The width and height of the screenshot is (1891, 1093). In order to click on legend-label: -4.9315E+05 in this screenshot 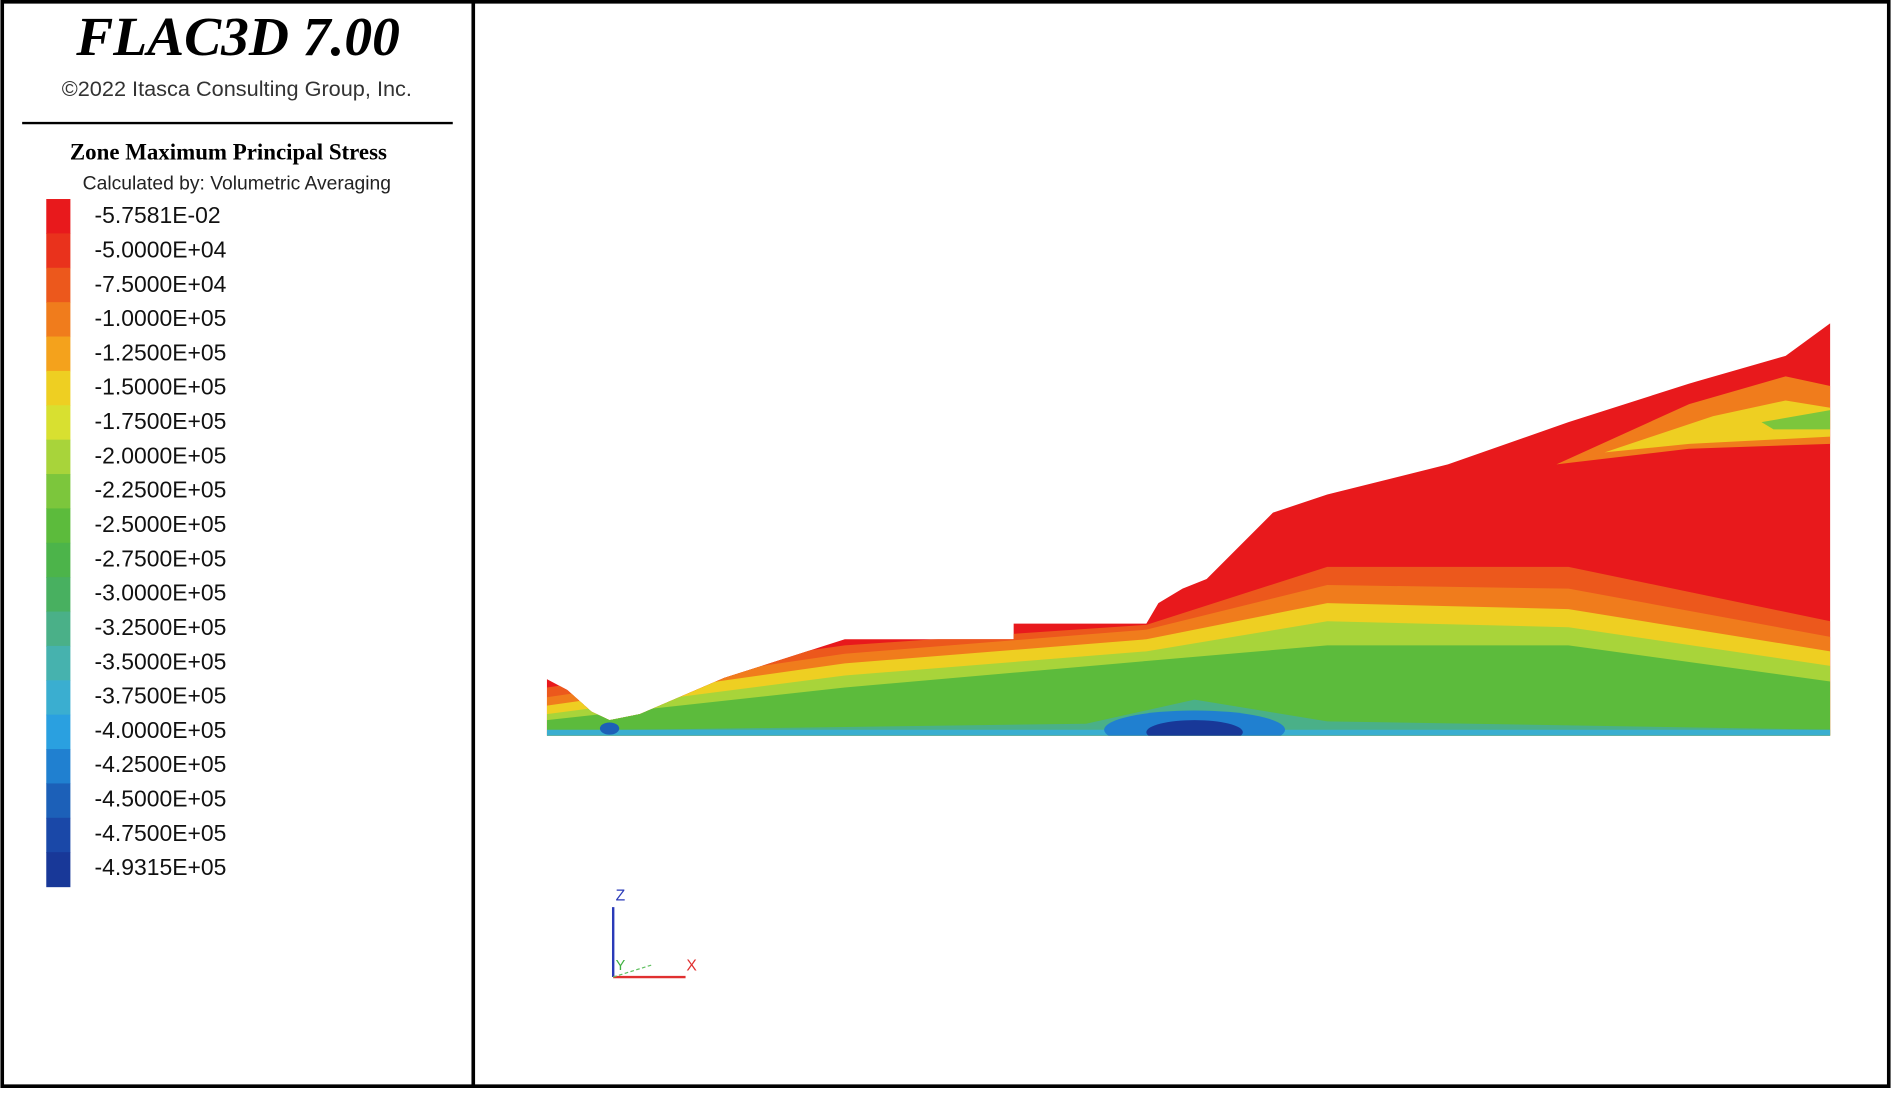, I will do `click(161, 867)`.